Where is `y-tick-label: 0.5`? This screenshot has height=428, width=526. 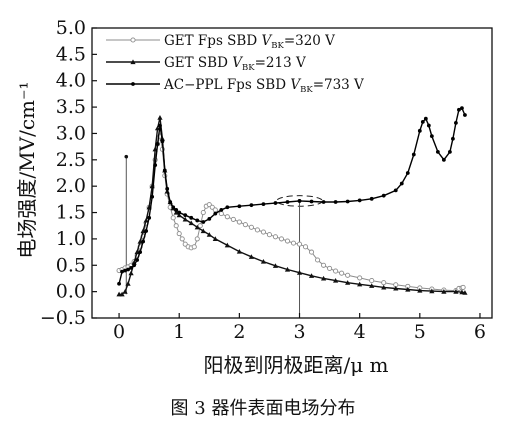
y-tick-label: 0.5 is located at coordinates (71, 265).